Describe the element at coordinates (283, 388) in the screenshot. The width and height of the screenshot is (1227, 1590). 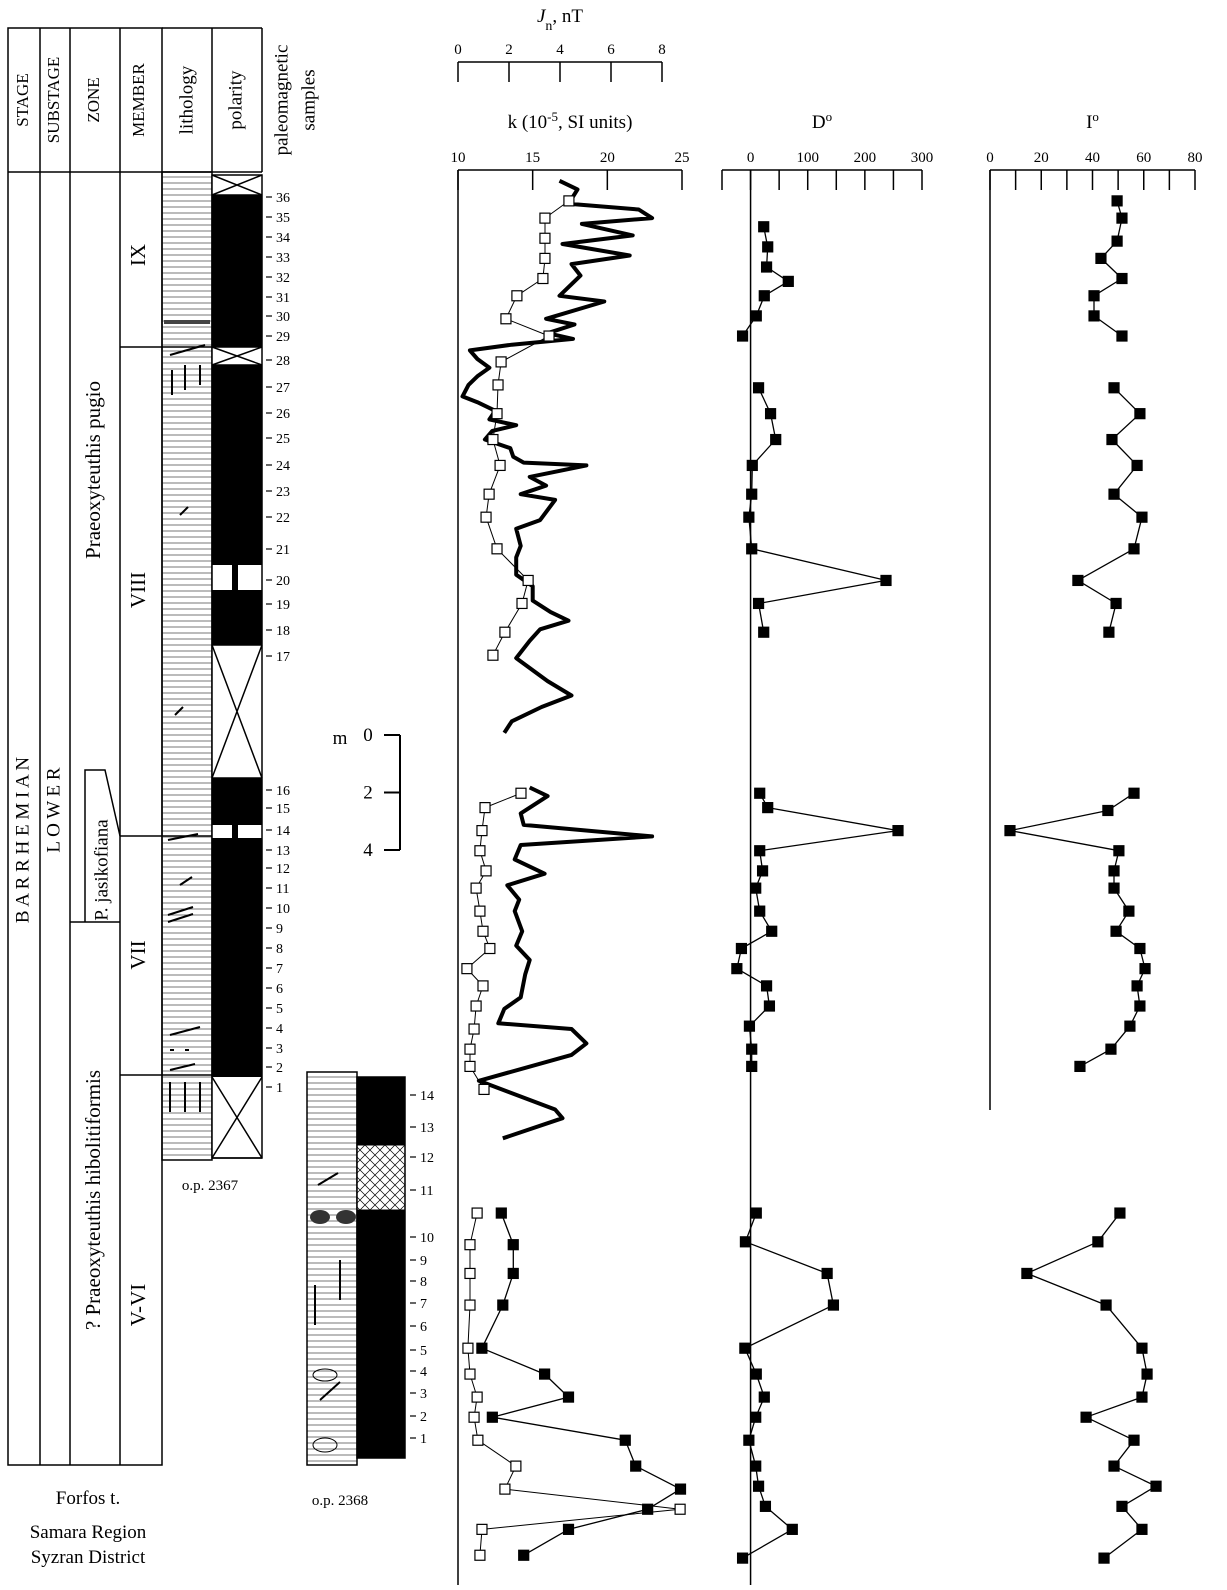
I see `sample-label: 27` at that location.